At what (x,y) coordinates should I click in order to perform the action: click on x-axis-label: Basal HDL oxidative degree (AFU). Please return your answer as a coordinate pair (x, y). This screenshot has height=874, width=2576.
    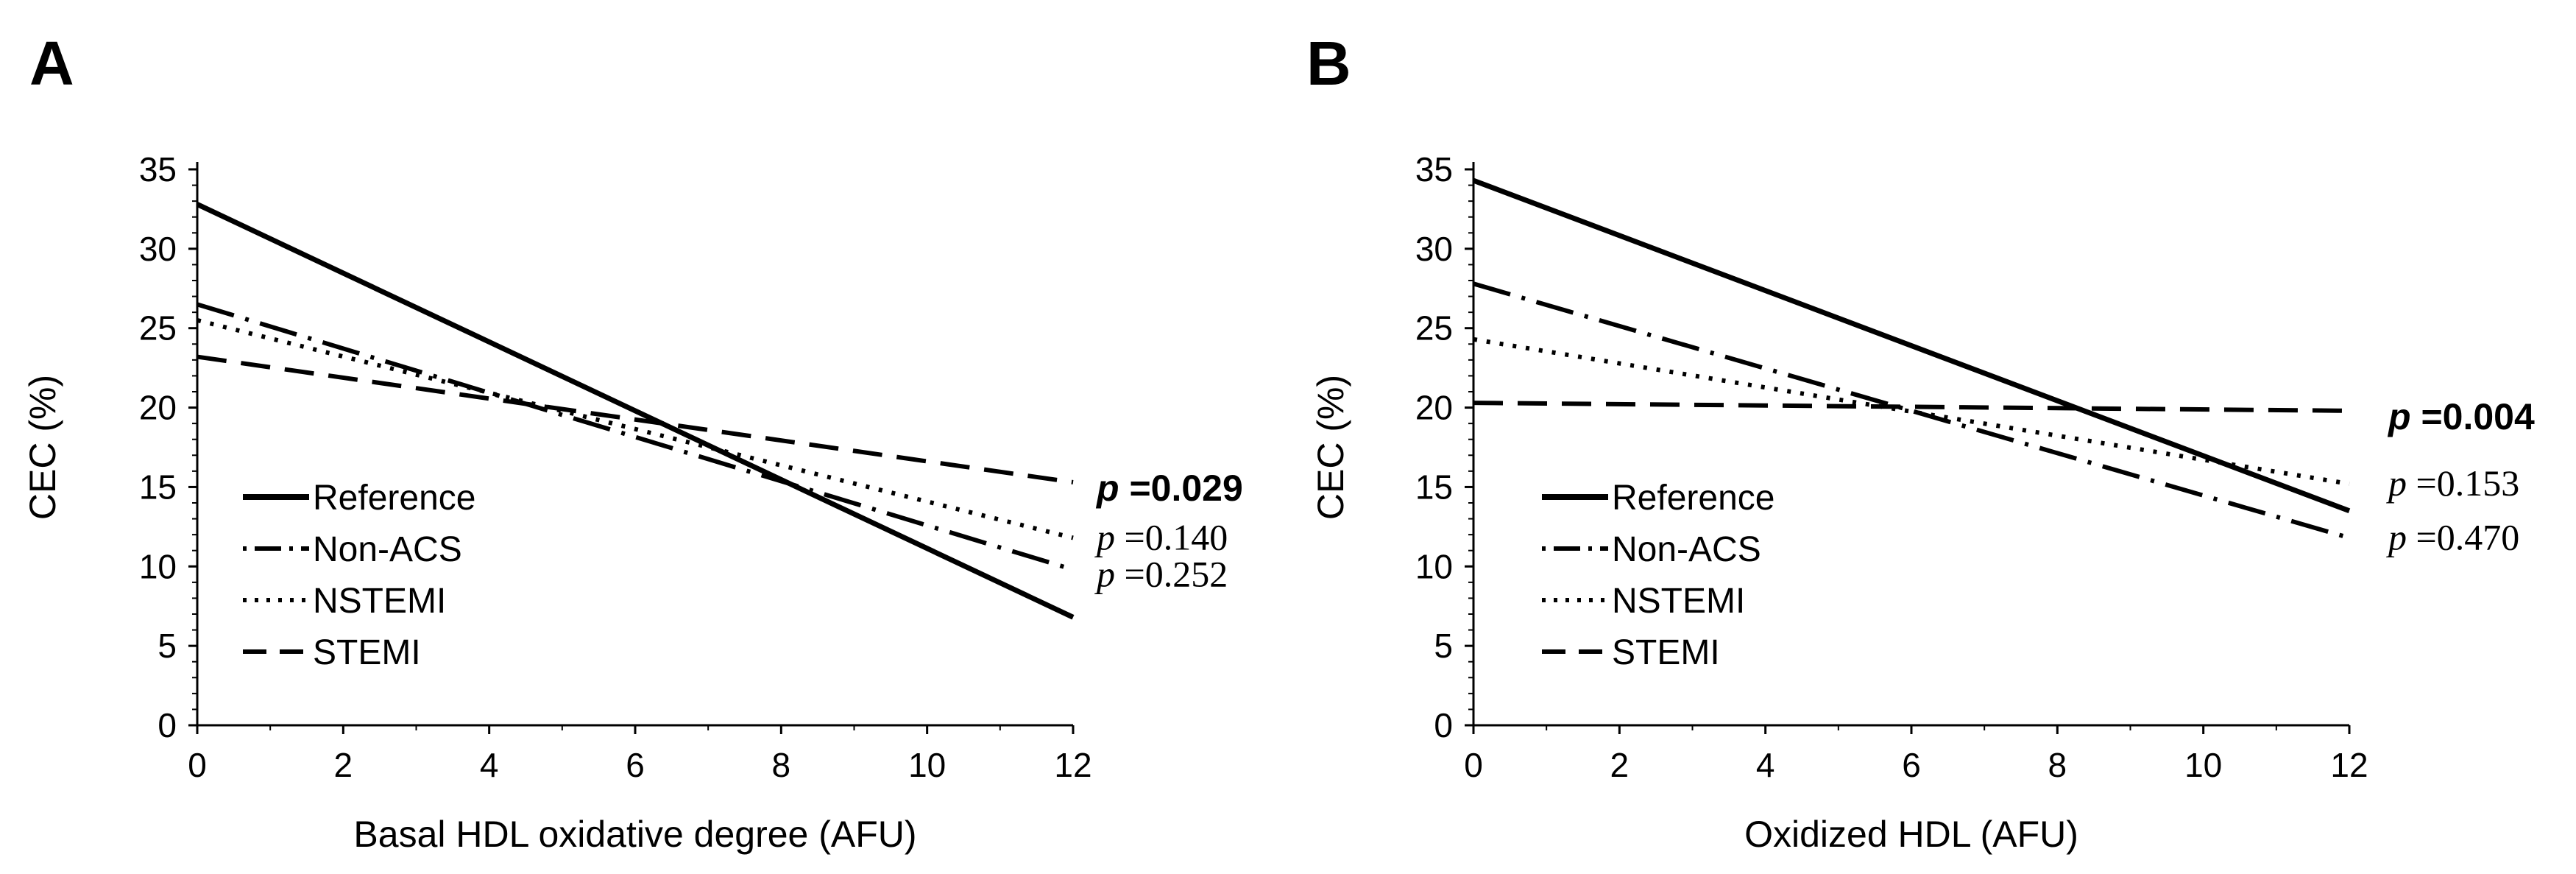
    Looking at the image, I should click on (634, 834).